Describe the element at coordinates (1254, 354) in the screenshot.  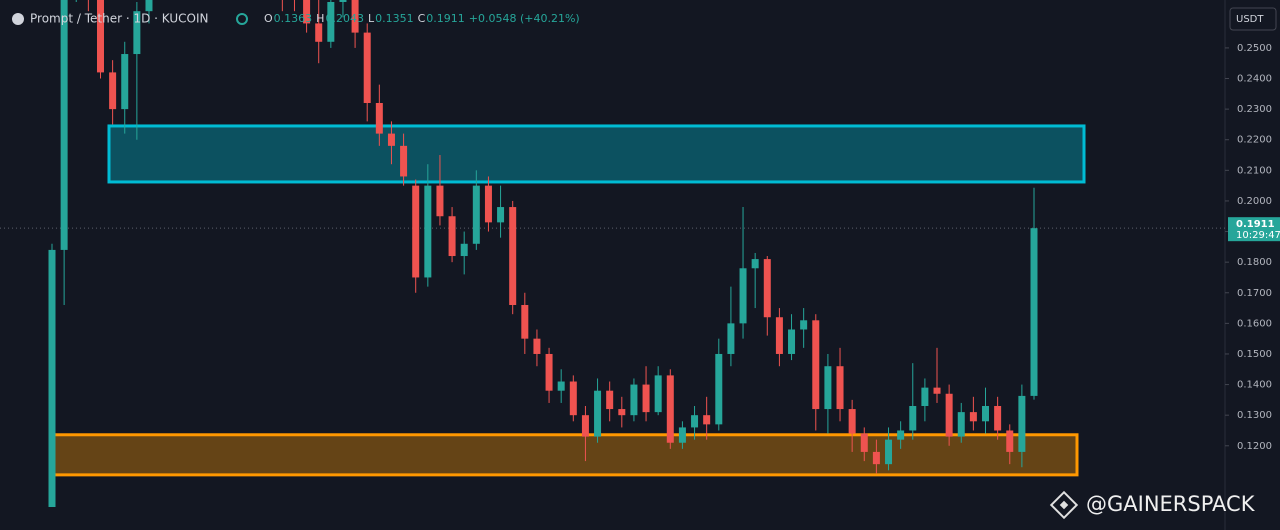
I see `y-tick-label: 0.1500` at that location.